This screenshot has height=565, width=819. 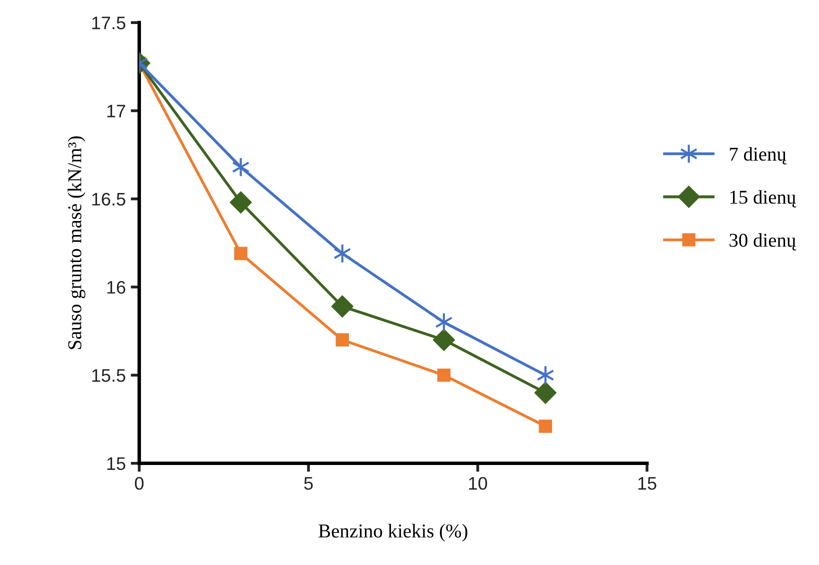 What do you see at coordinates (393, 533) in the screenshot?
I see `x-axis-title: Benzino kiekis (%)` at bounding box center [393, 533].